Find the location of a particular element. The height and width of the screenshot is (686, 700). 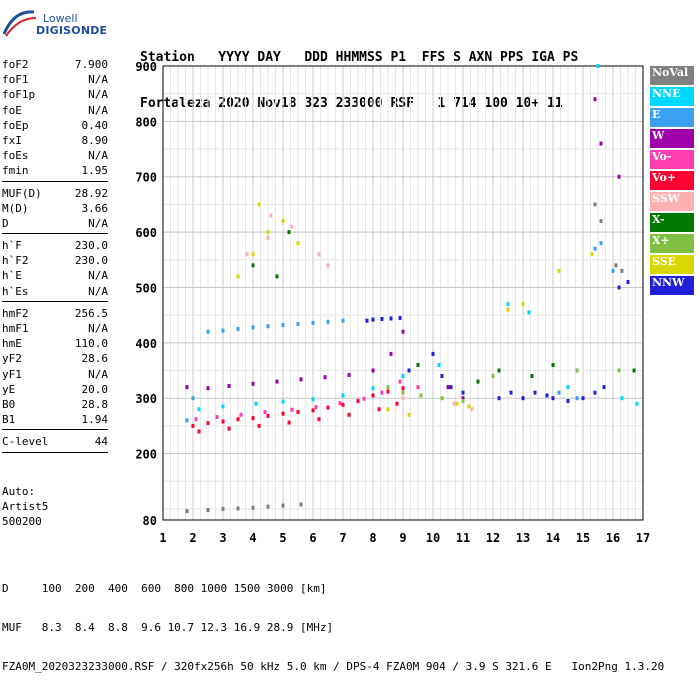

autoscaling-info: Auto: Artist5 500200 is located at coordinates (25, 506).